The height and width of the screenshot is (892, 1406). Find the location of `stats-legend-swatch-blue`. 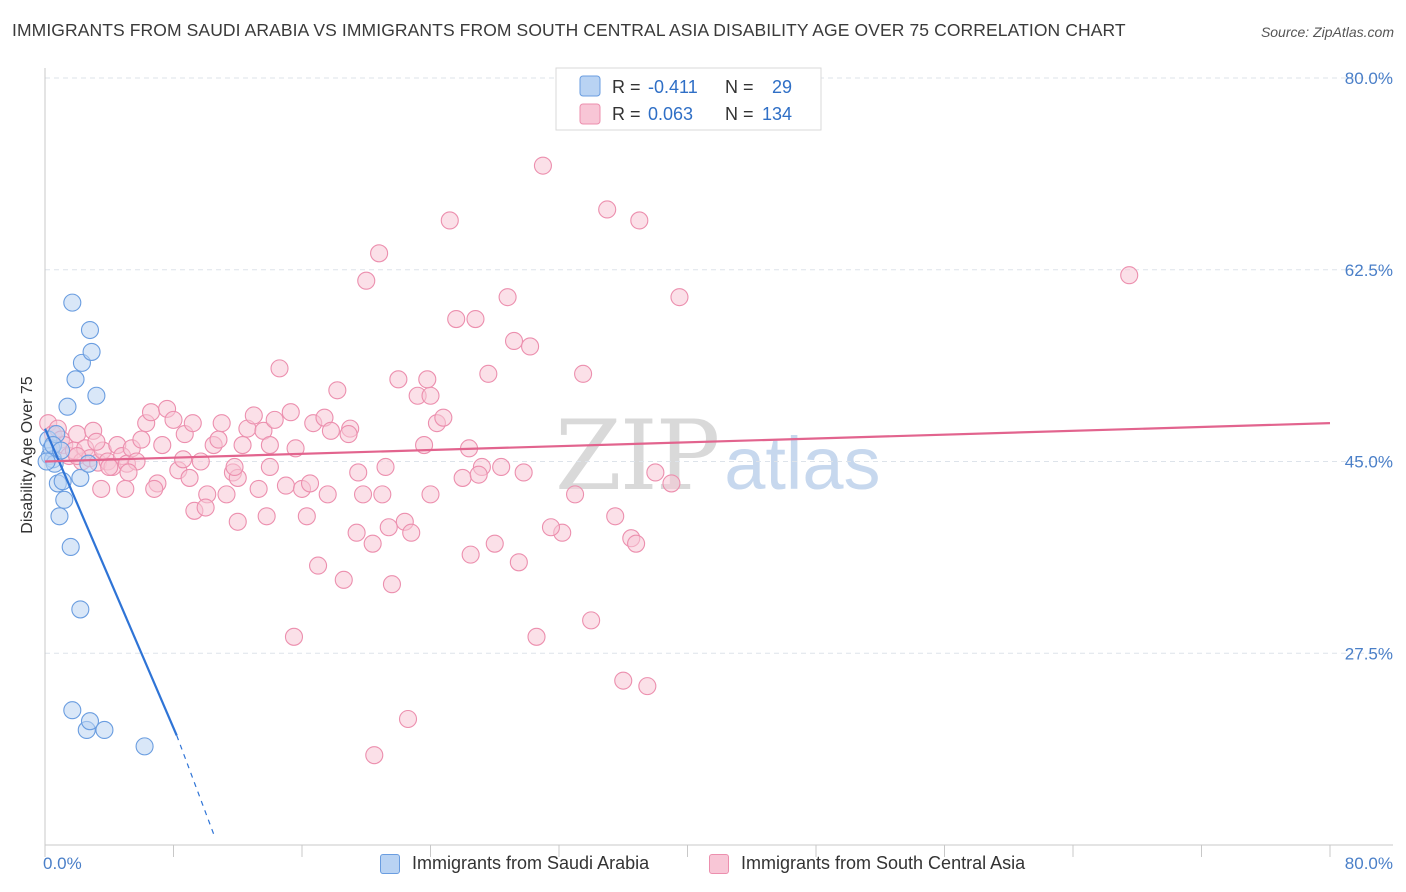

stats-legend-swatch-blue is located at coordinates (590, 86).